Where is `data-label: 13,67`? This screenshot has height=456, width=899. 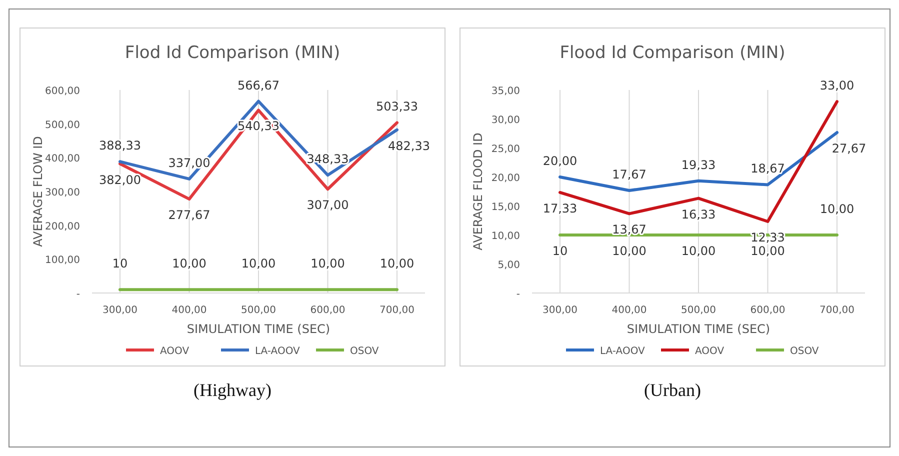 data-label: 13,67 is located at coordinates (629, 229).